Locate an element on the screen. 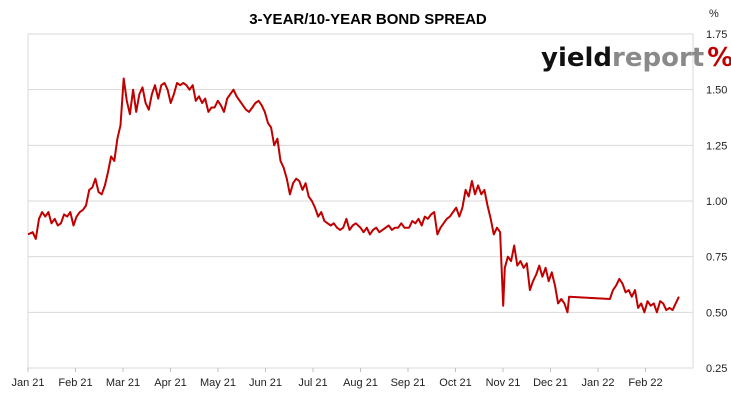 The height and width of the screenshot is (400, 731). y-axis-unit: % is located at coordinates (714, 14).